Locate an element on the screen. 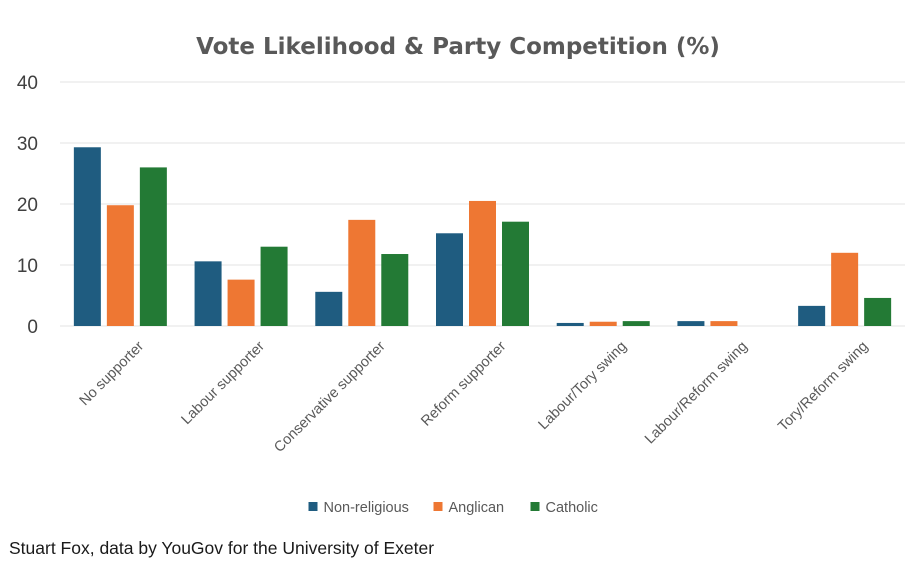 The height and width of the screenshot is (581, 924). x-tick-label: Labour supporter is located at coordinates (223, 383).